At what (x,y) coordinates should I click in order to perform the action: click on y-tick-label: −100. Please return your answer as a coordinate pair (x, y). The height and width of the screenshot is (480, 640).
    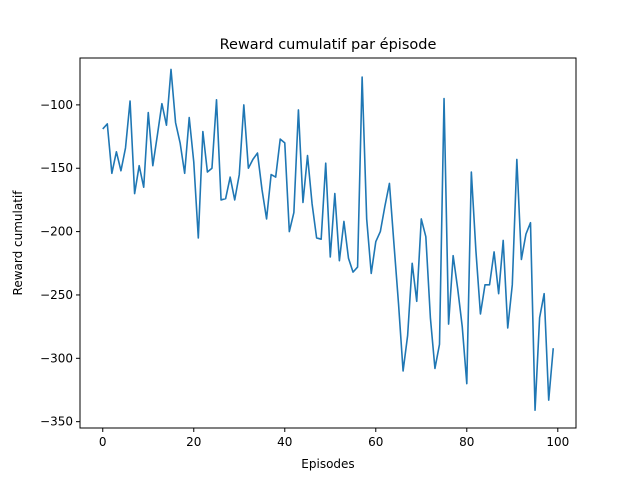
    Looking at the image, I should click on (56, 105).